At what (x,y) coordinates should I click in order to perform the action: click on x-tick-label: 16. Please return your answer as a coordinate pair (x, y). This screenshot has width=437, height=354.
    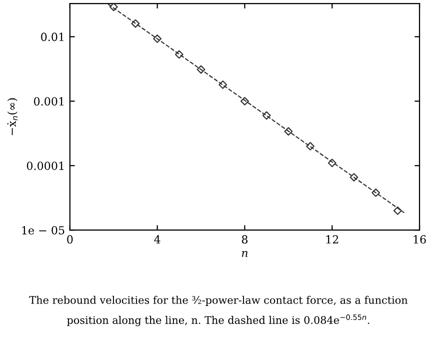
    Looking at the image, I should click on (420, 239).